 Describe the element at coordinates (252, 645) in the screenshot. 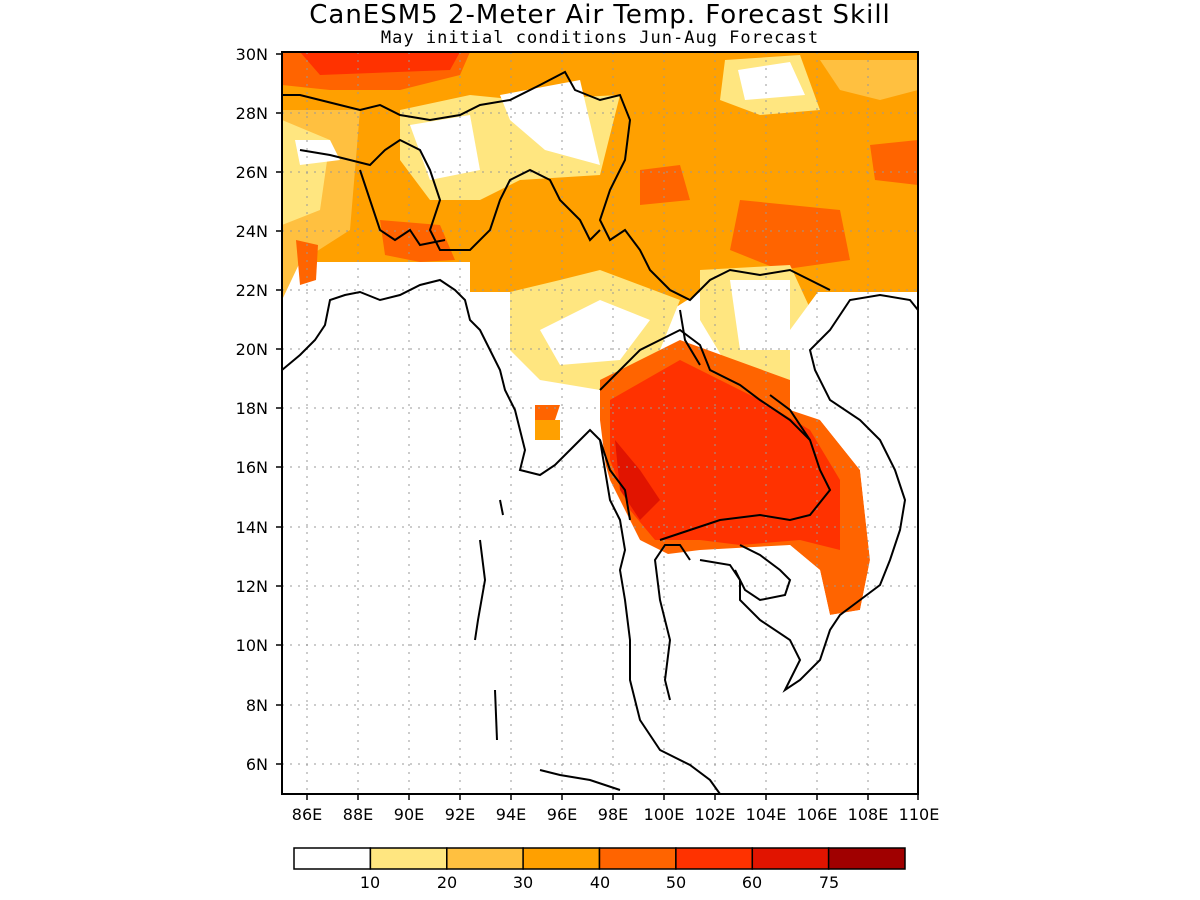

I see `lat-label: 10N` at that location.